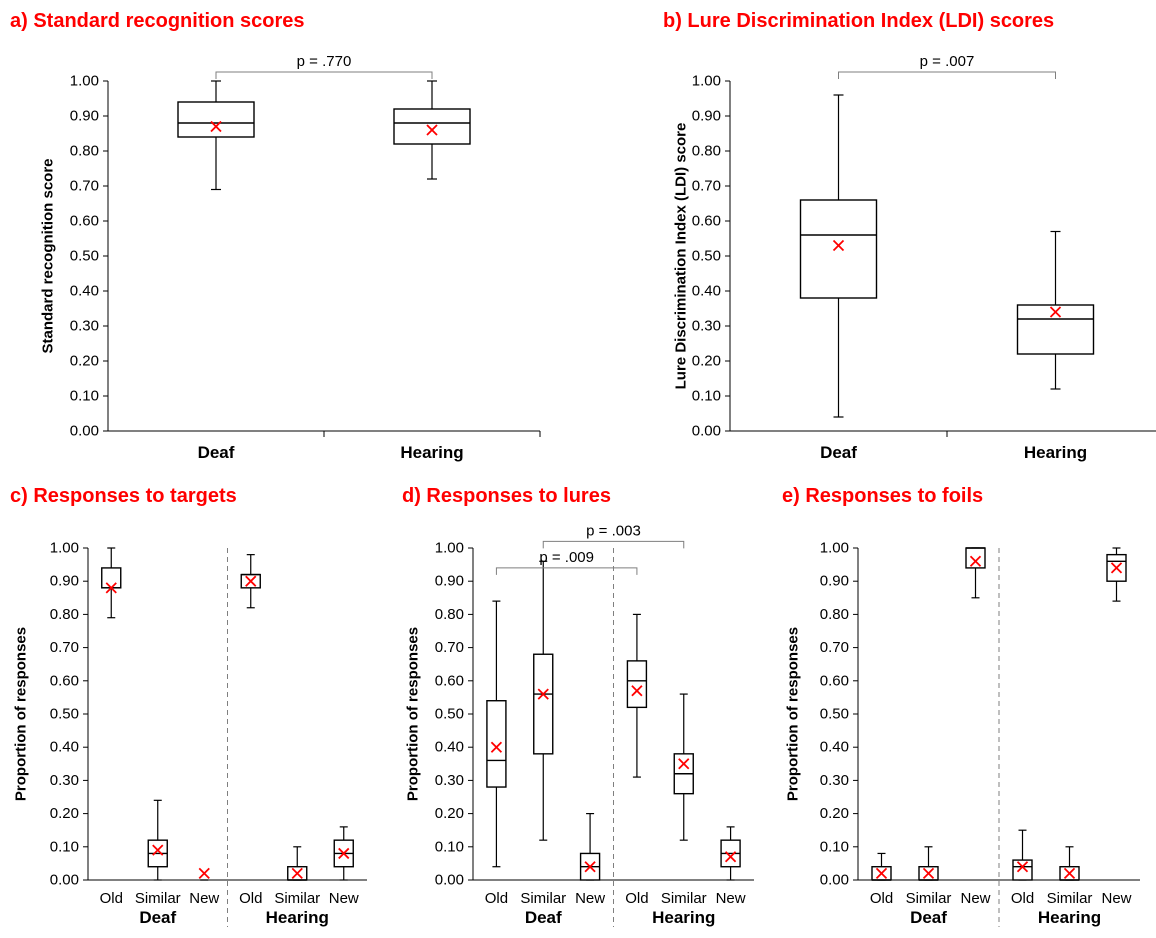 This screenshot has height=938, width=1156. Describe the element at coordinates (681, 256) in the screenshot. I see `y-axis-label: Lure Discrimination Index (LDI) score` at that location.